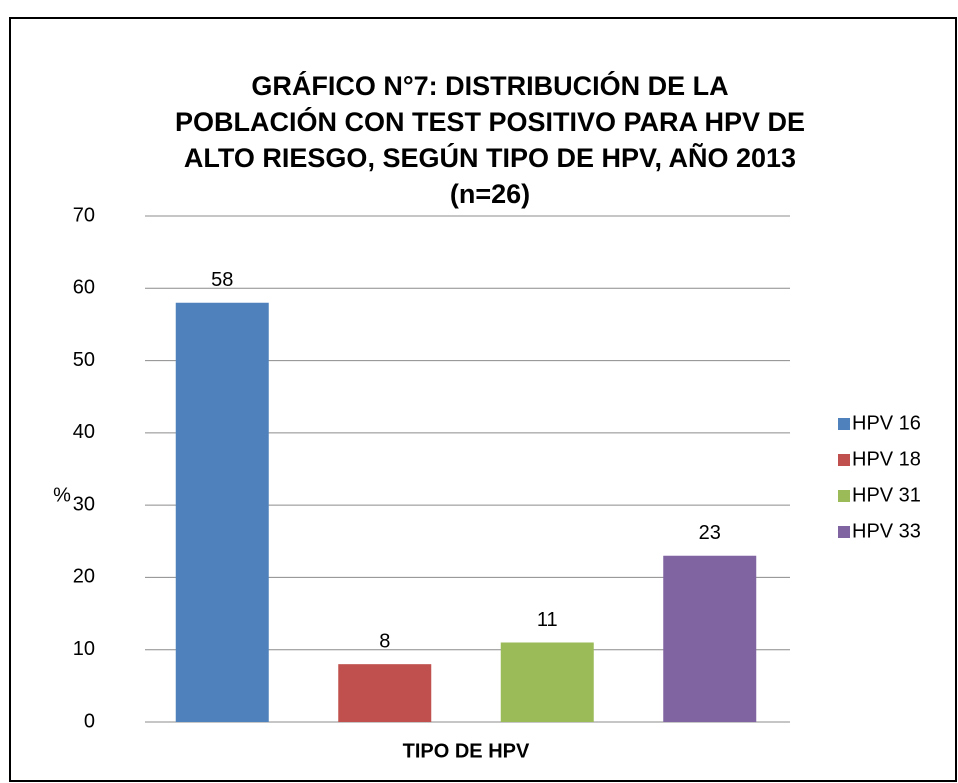 Image resolution: width=958 pixels, height=783 pixels. What do you see at coordinates (222, 280) in the screenshot?
I see `data-label: 58` at bounding box center [222, 280].